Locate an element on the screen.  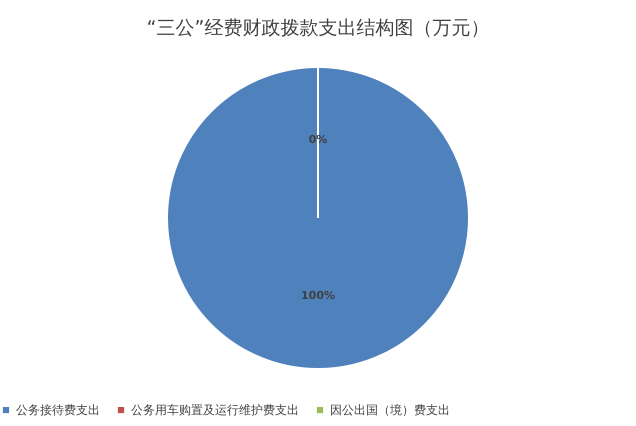
legend-label: 公务用车购置及运行维护费支出 is located at coordinates (215, 410).